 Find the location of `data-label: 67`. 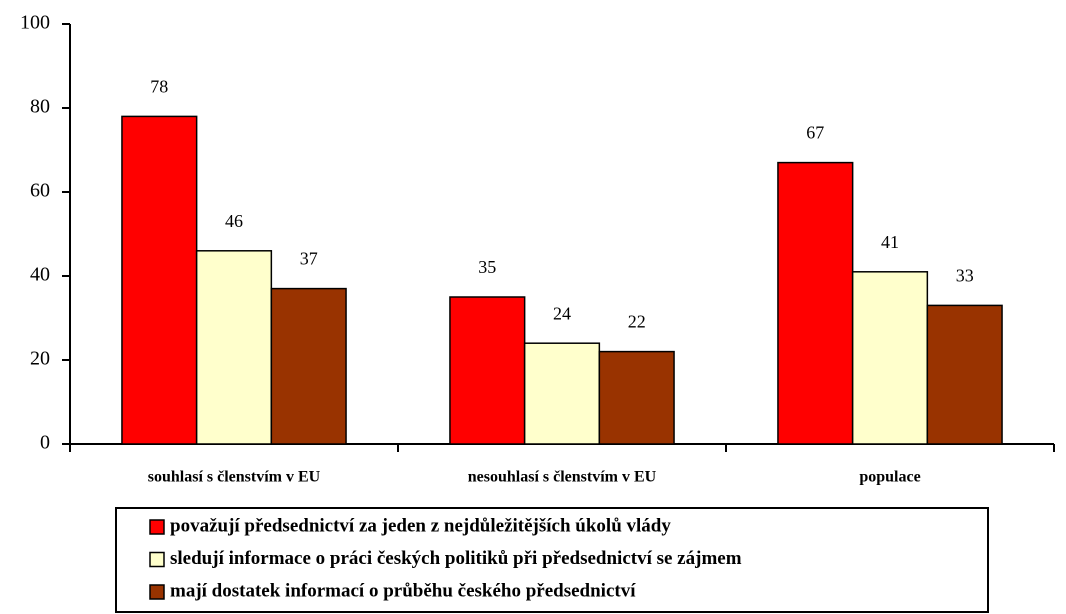

data-label: 67 is located at coordinates (815, 133).